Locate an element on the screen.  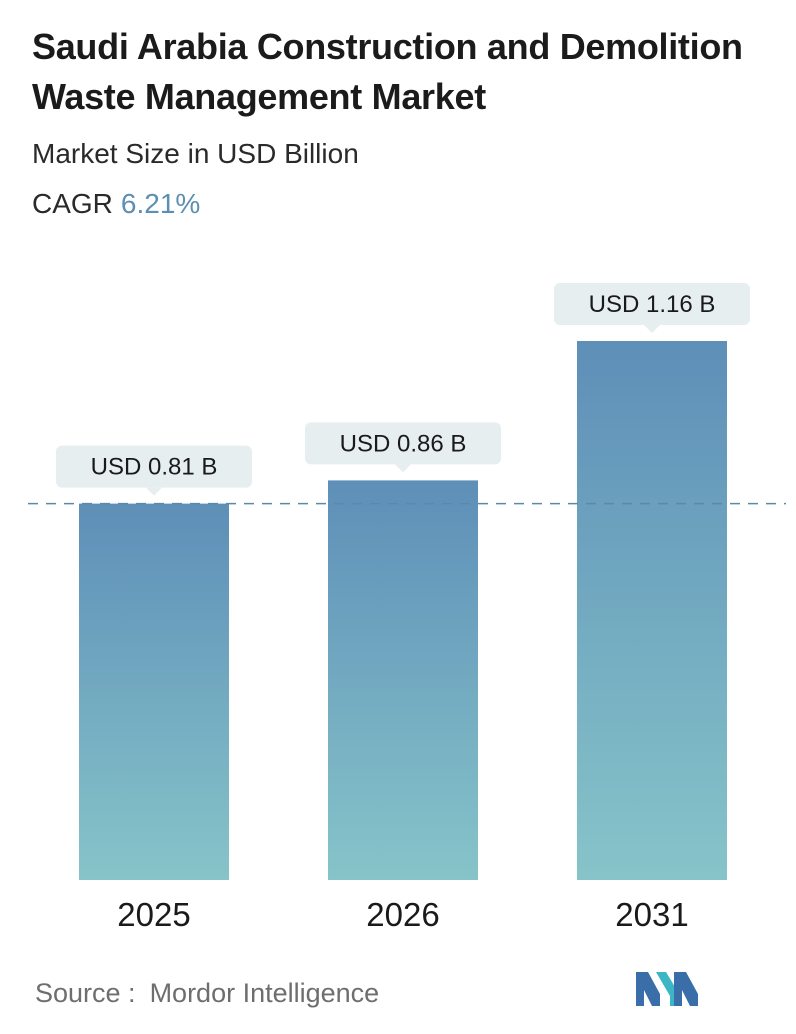
source-note: Source : Mordor Intelligence is located at coordinates (207, 993).